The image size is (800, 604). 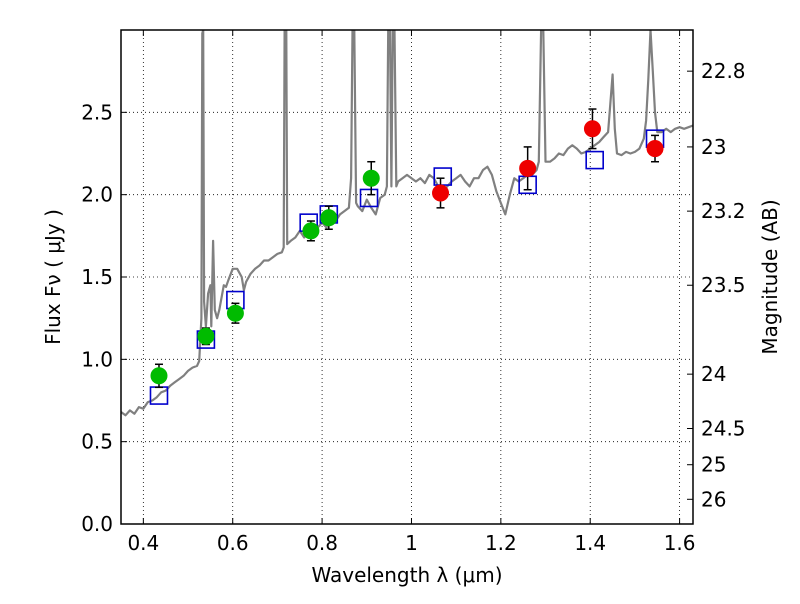 I want to click on y-tick-label: 0.0, so click(x=97, y=524).